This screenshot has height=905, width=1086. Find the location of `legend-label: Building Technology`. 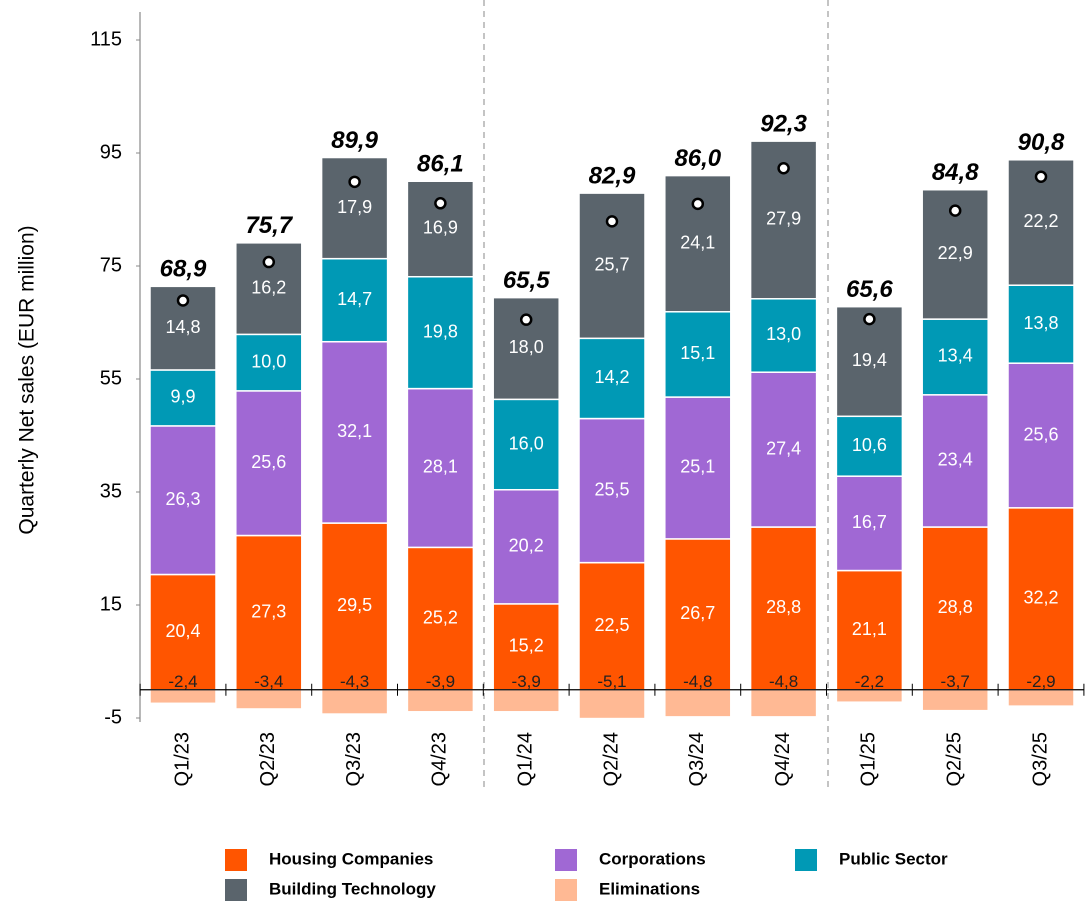

legend-label: Building Technology is located at coordinates (352, 888).